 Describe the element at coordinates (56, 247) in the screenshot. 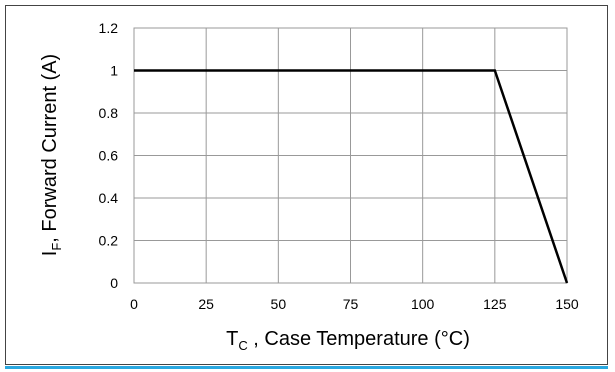

I see `y-axis-title-subscript: F` at that location.